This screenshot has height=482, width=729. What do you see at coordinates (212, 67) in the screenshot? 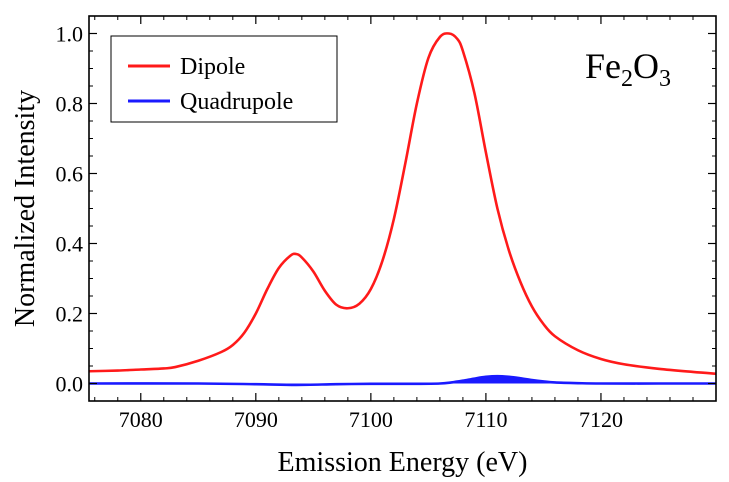
I see `legend-label-dipole: Dipole` at bounding box center [212, 67].